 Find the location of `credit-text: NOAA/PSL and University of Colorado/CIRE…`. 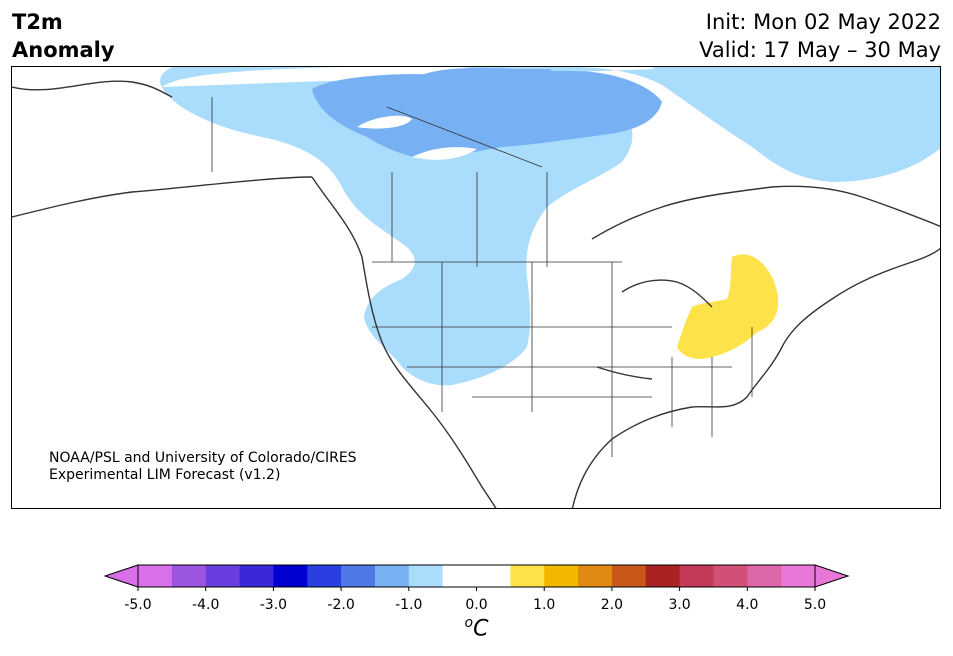

credit-text: NOAA/PSL and University of Colorado/CIRE… is located at coordinates (203, 467).